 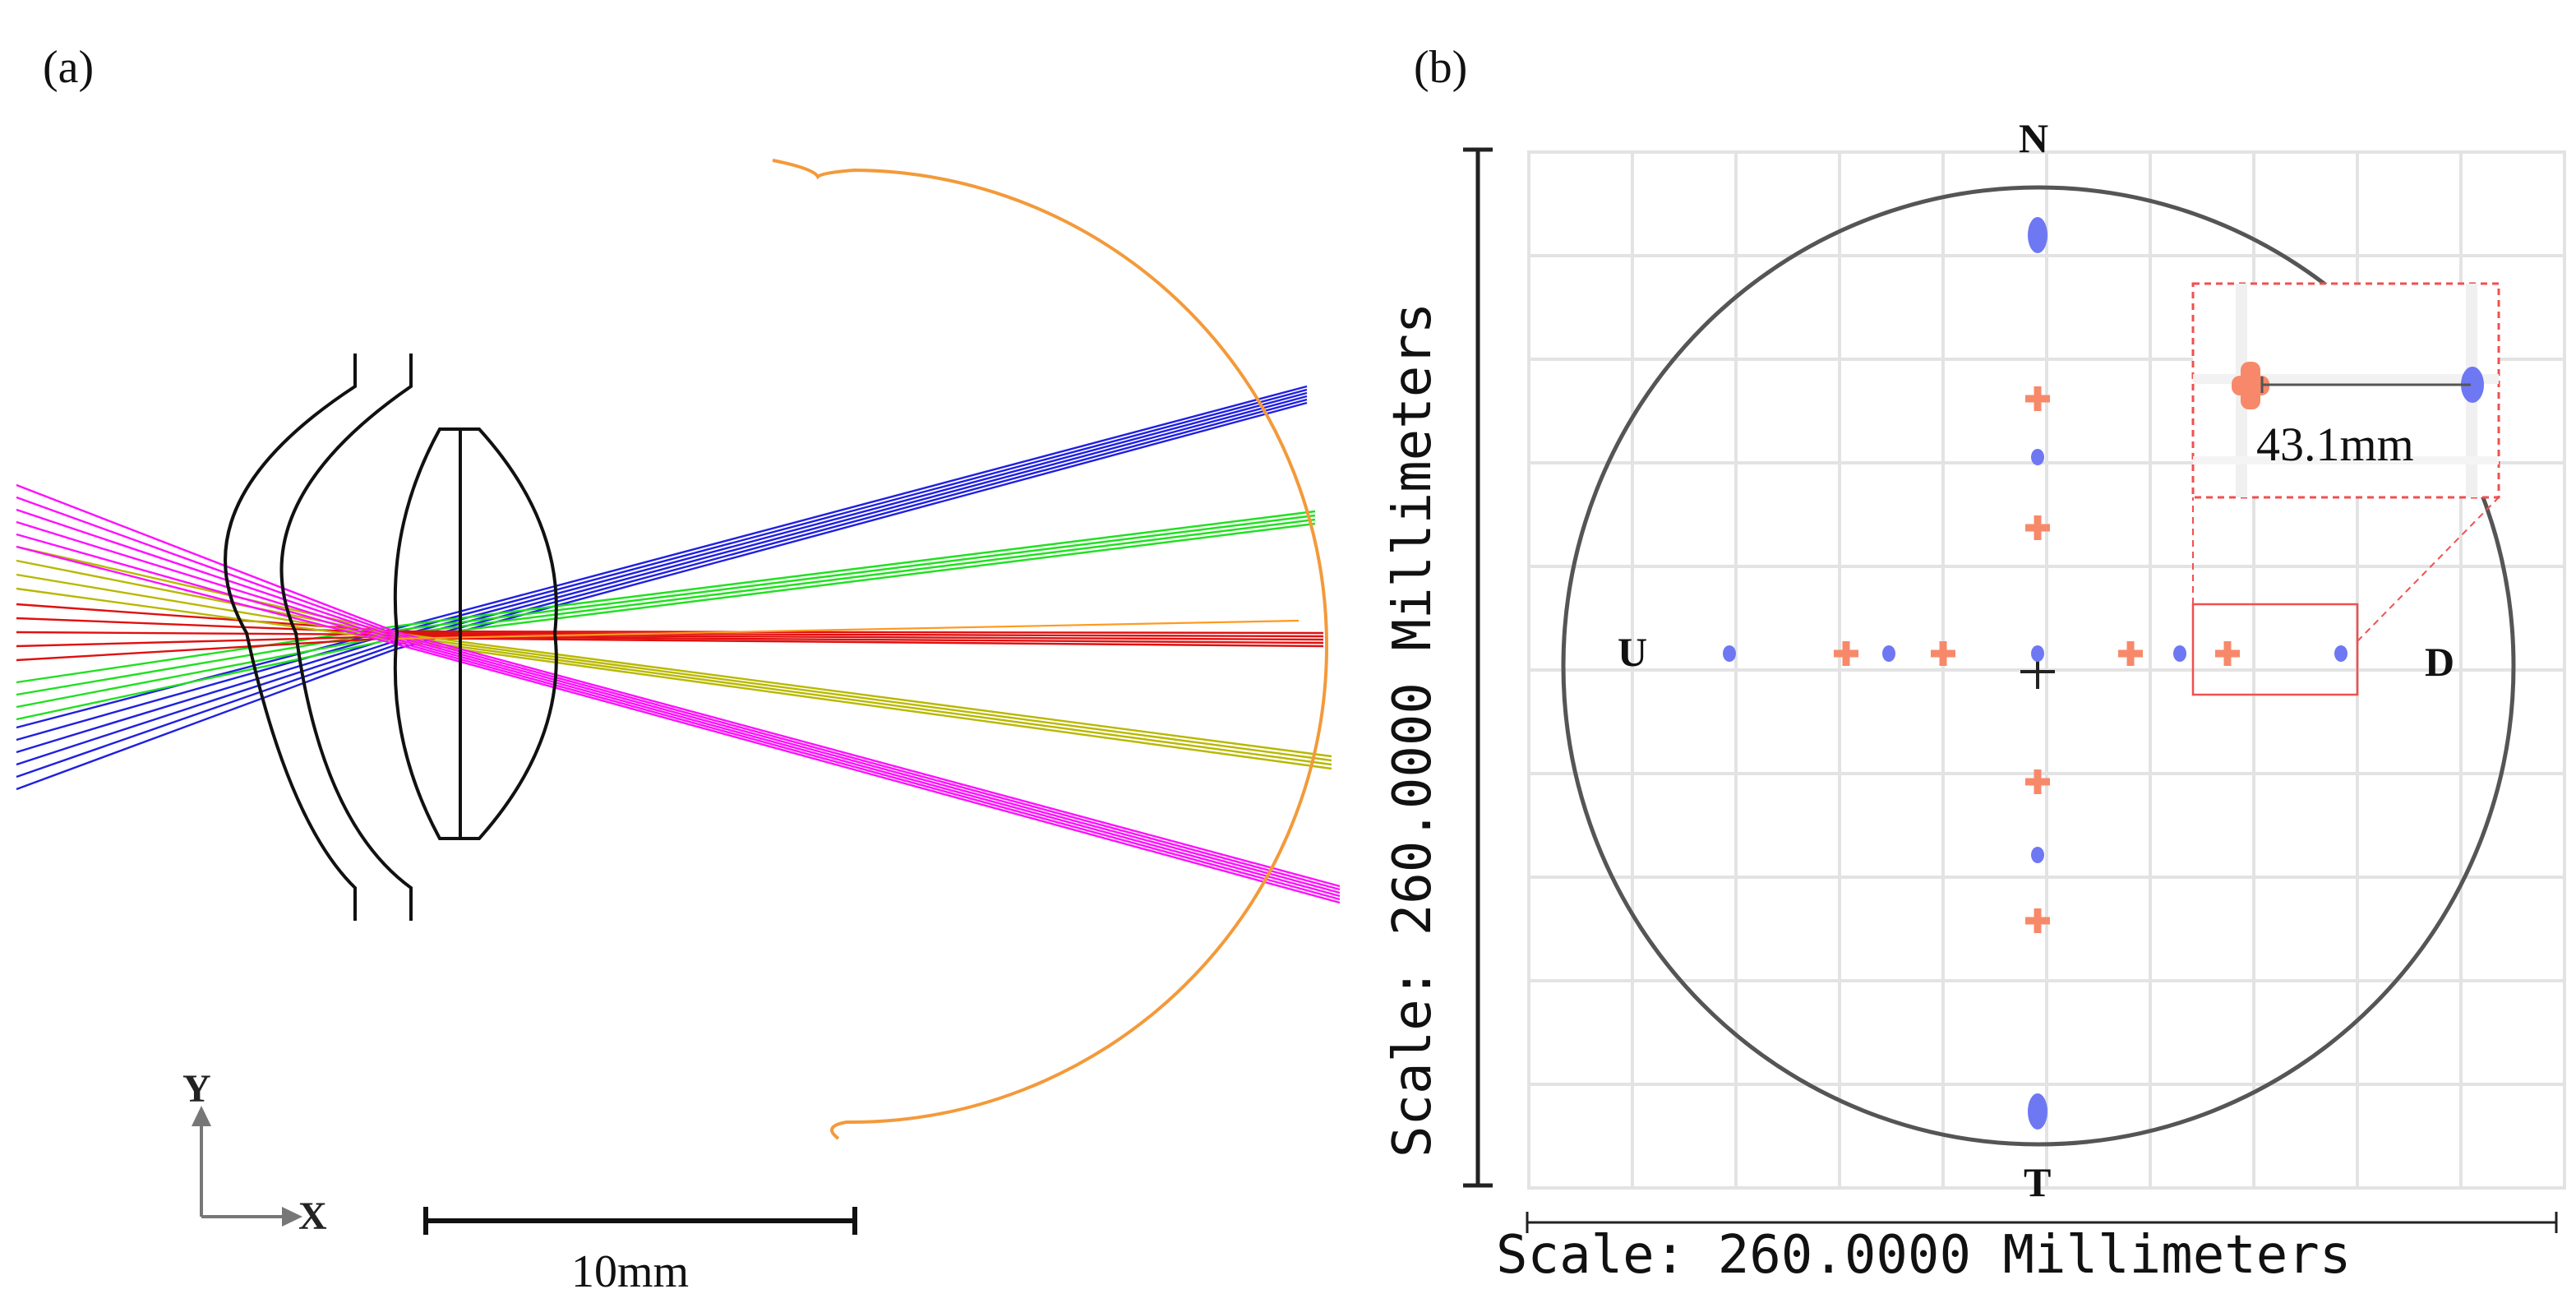 I want to click on label-t: T, so click(x=2038, y=1182).